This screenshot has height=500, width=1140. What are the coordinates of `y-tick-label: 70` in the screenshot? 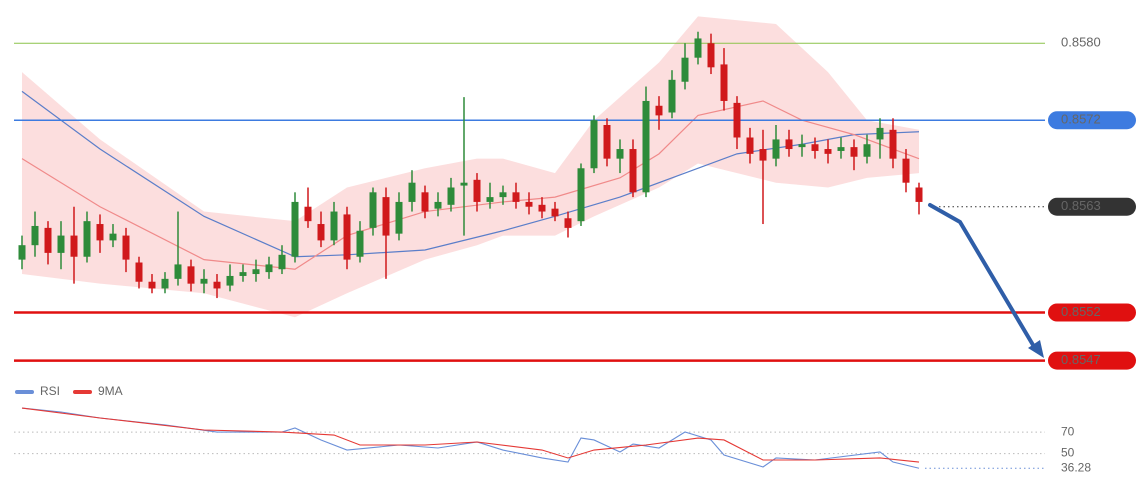 It's located at (1068, 431).